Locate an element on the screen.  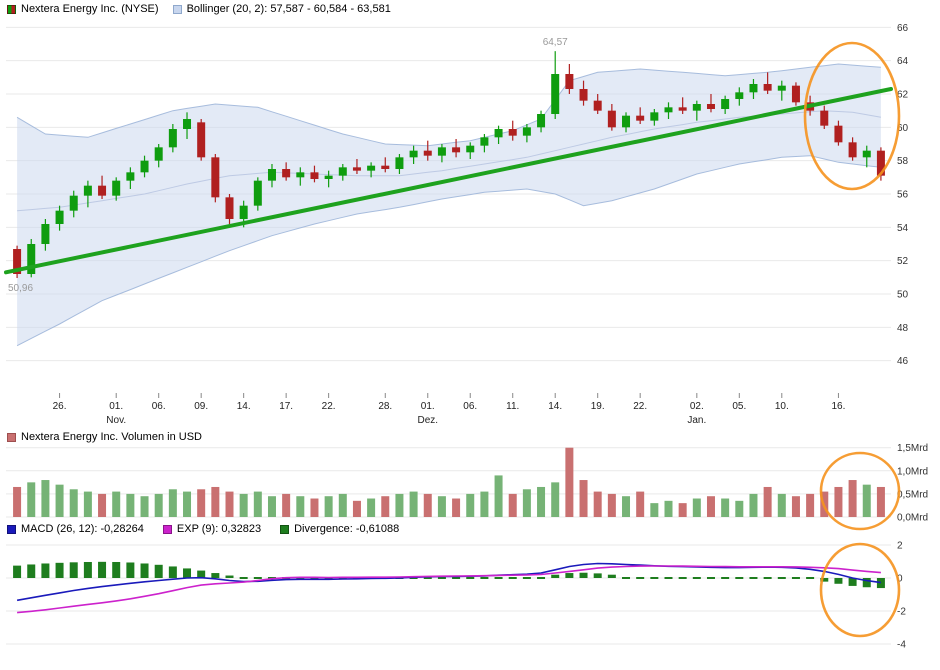
svg-text: 0 is located at coordinates (900, 579).